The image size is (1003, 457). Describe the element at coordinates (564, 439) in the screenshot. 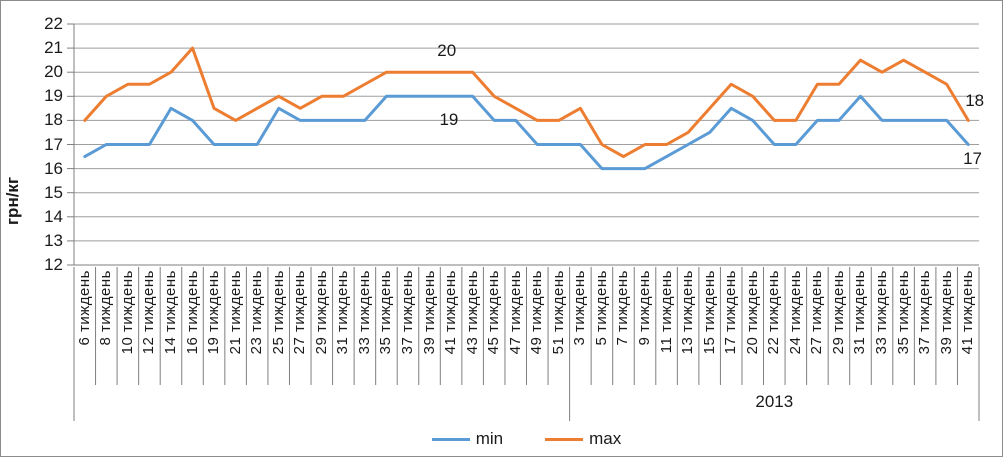

I see `legend-swatch-max` at that location.